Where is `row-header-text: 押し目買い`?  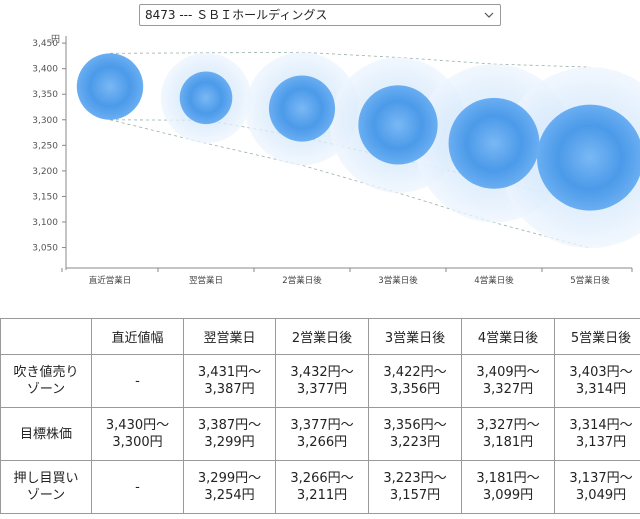
row-header-text: 押し目買い is located at coordinates (46, 478).